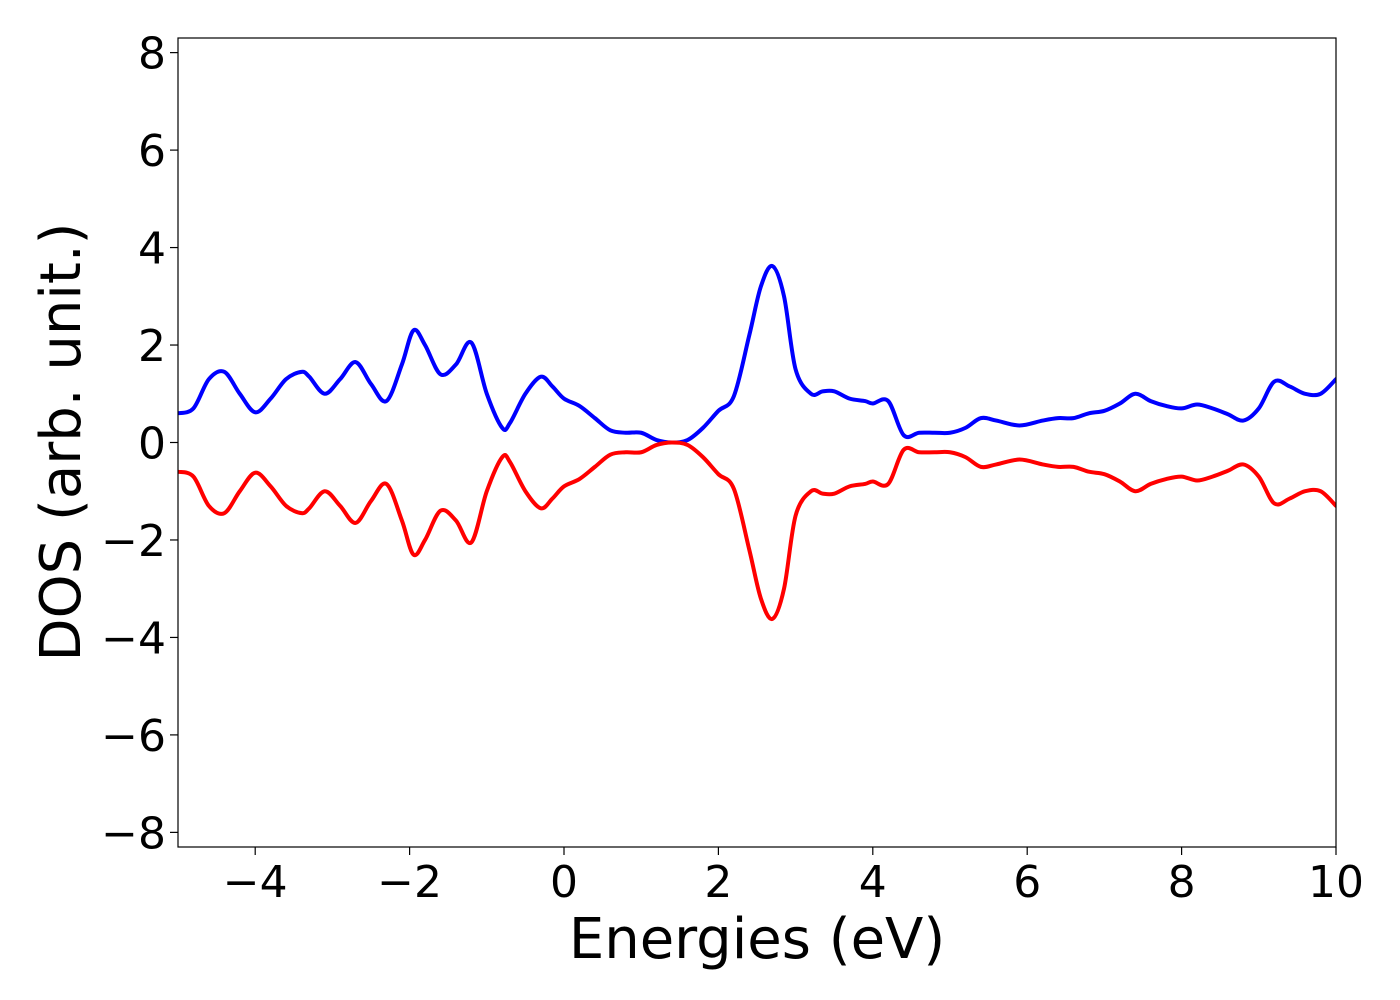  What do you see at coordinates (873, 882) in the screenshot?
I see `x-tick-label: 4` at bounding box center [873, 882].